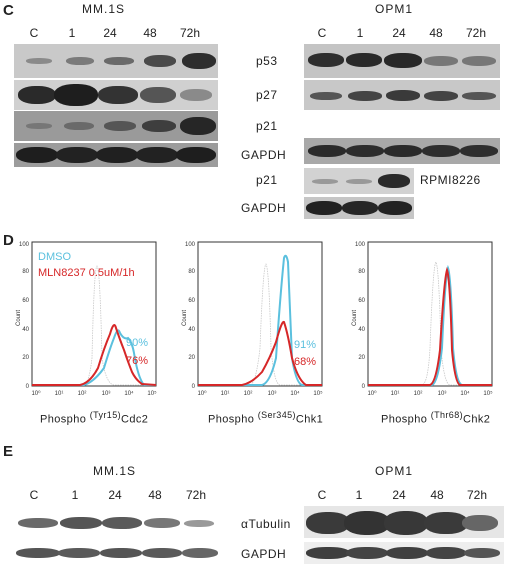  Describe the element at coordinates (8, 240) in the screenshot. I see `panel-d-letter: D` at that location.